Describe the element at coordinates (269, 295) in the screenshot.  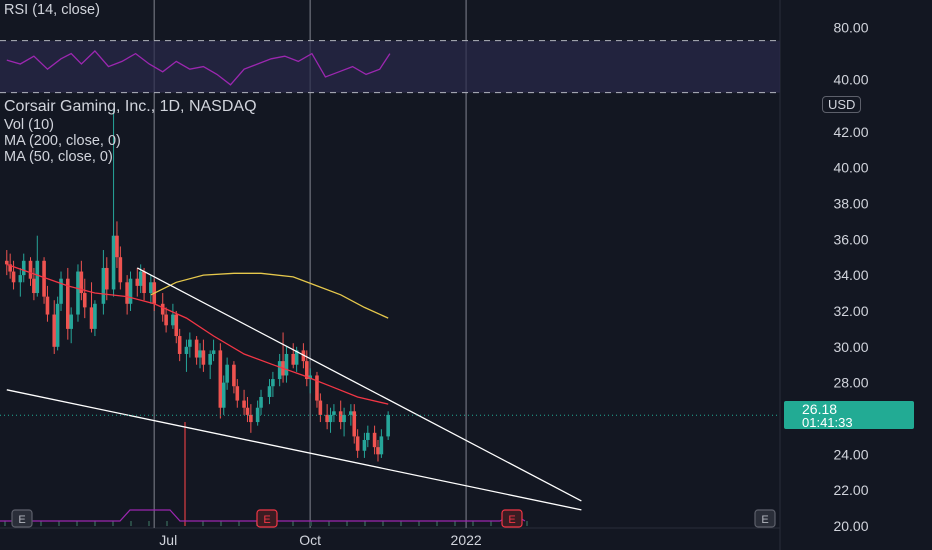
I see `ma200-line` at that location.